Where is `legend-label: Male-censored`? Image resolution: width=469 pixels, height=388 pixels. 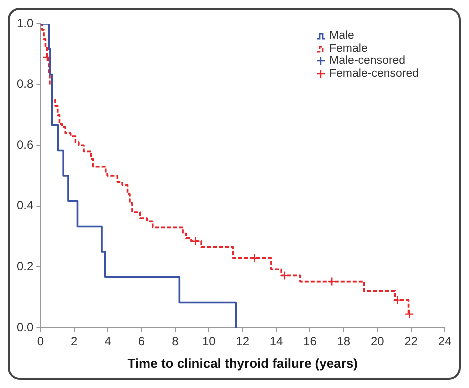 legend-label: Male-censored is located at coordinates (368, 61).